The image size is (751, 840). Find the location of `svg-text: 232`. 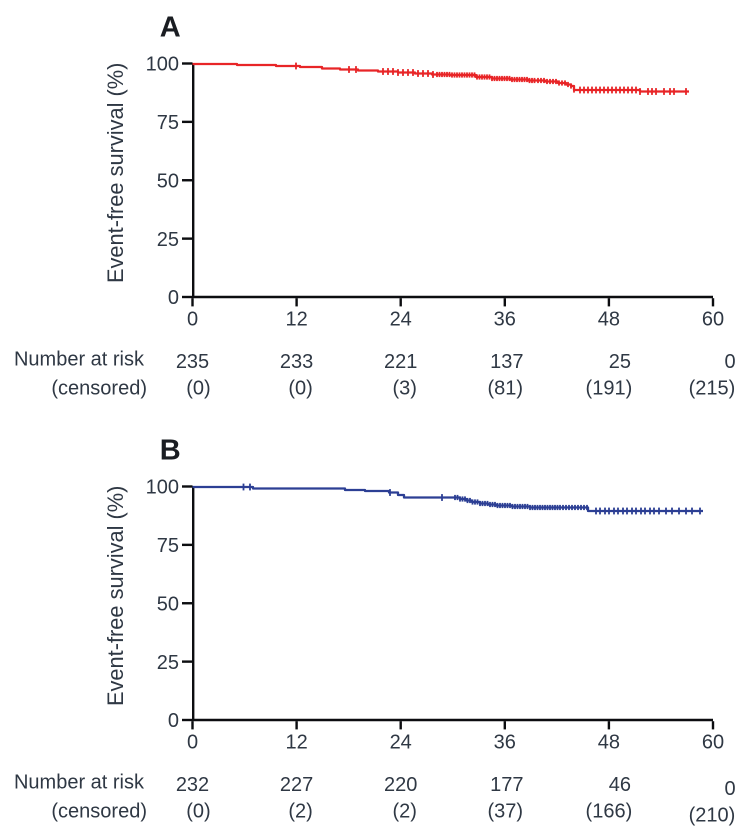

svg-text: 232 is located at coordinates (192, 785).